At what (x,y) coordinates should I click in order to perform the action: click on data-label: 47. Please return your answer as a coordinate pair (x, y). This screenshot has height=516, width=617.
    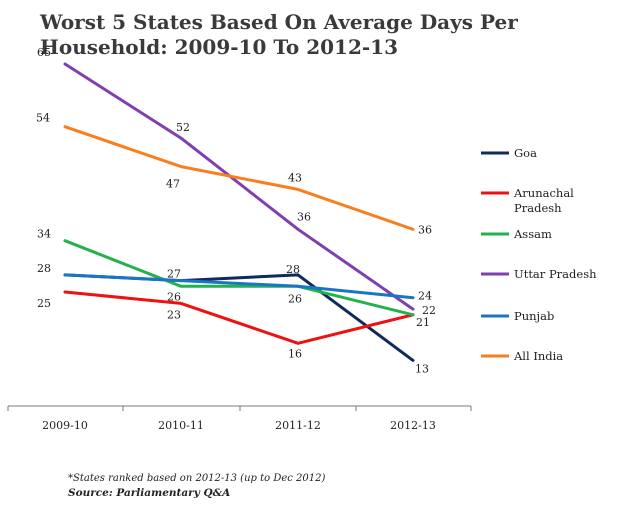
    Looking at the image, I should click on (173, 184).